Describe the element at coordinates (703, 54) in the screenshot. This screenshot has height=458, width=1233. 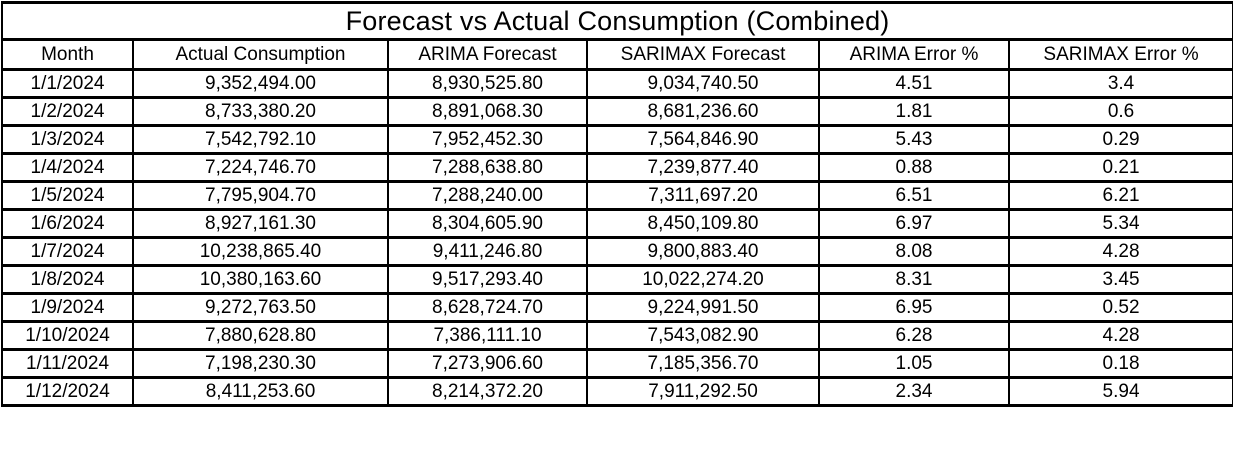
I see `column-header-sarimax-forecast: SARIMAX Forecast` at that location.